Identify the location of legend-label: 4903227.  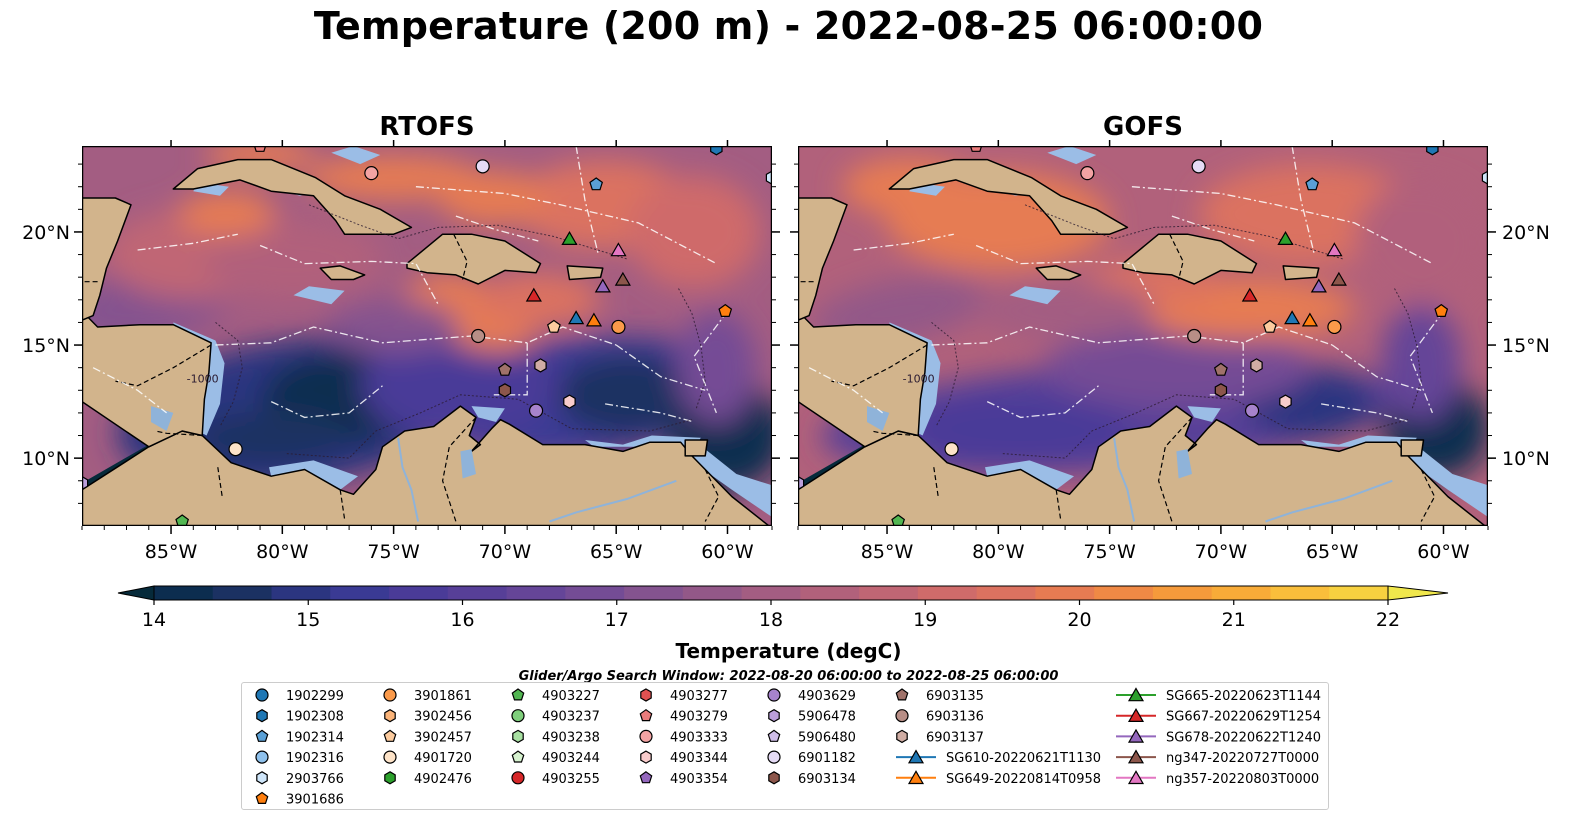
(571, 696).